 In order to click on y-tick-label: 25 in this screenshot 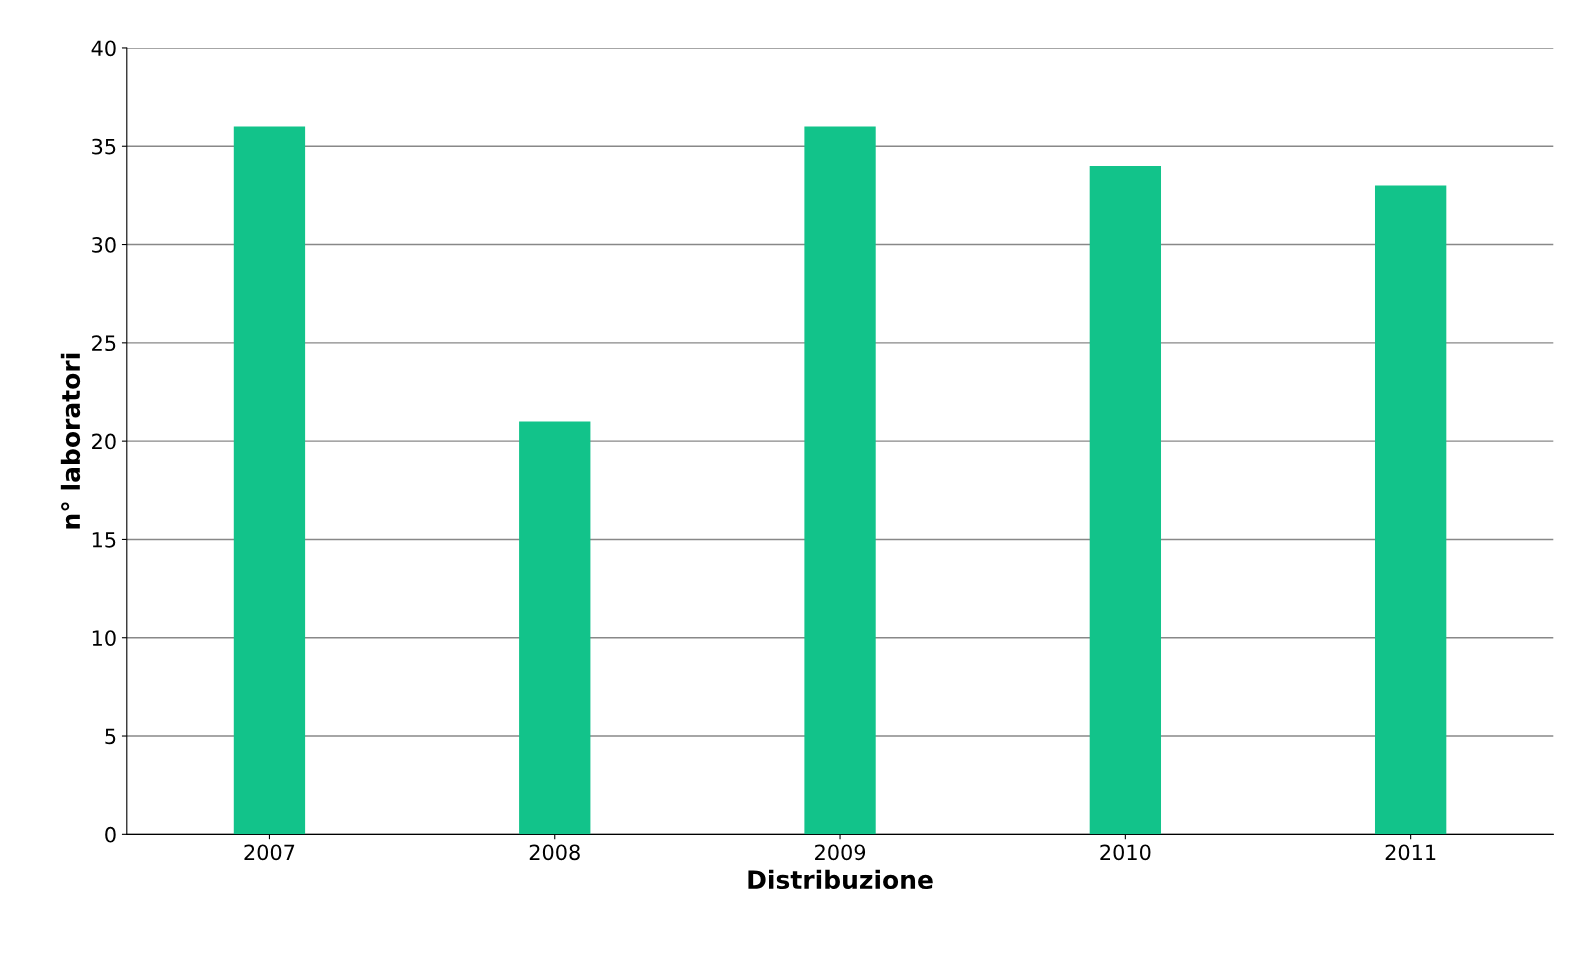, I will do `click(104, 343)`.